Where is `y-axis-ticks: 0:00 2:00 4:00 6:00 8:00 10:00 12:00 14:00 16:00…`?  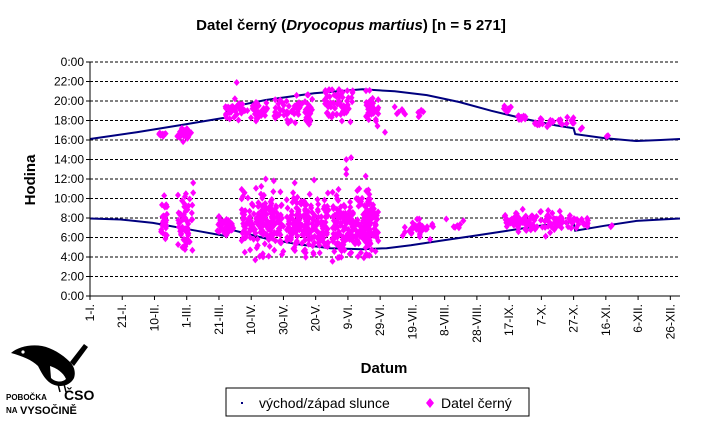 y-axis-ticks: 0:00 2:00 4:00 6:00 8:00 10:00 12:00 14:00 16:00… is located at coordinates (72, 179).